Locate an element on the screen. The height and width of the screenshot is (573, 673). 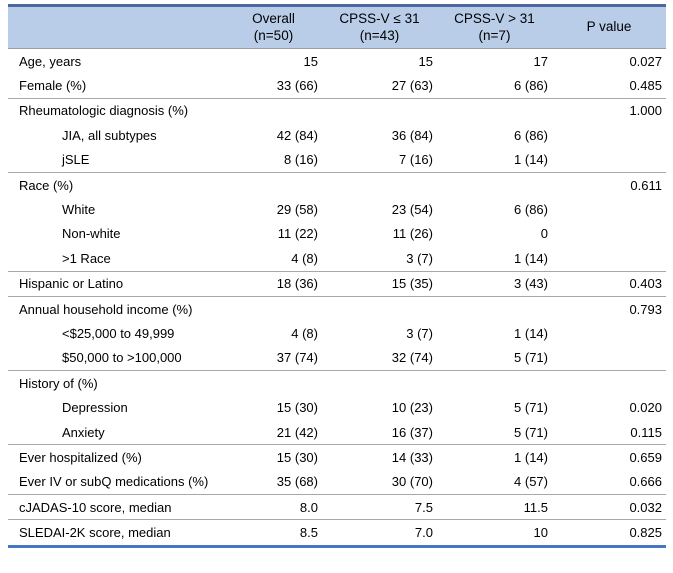
table-row: $50,000 to >100,000 37 (74) 32 (74) 5 (71) is located at coordinates (337, 358).